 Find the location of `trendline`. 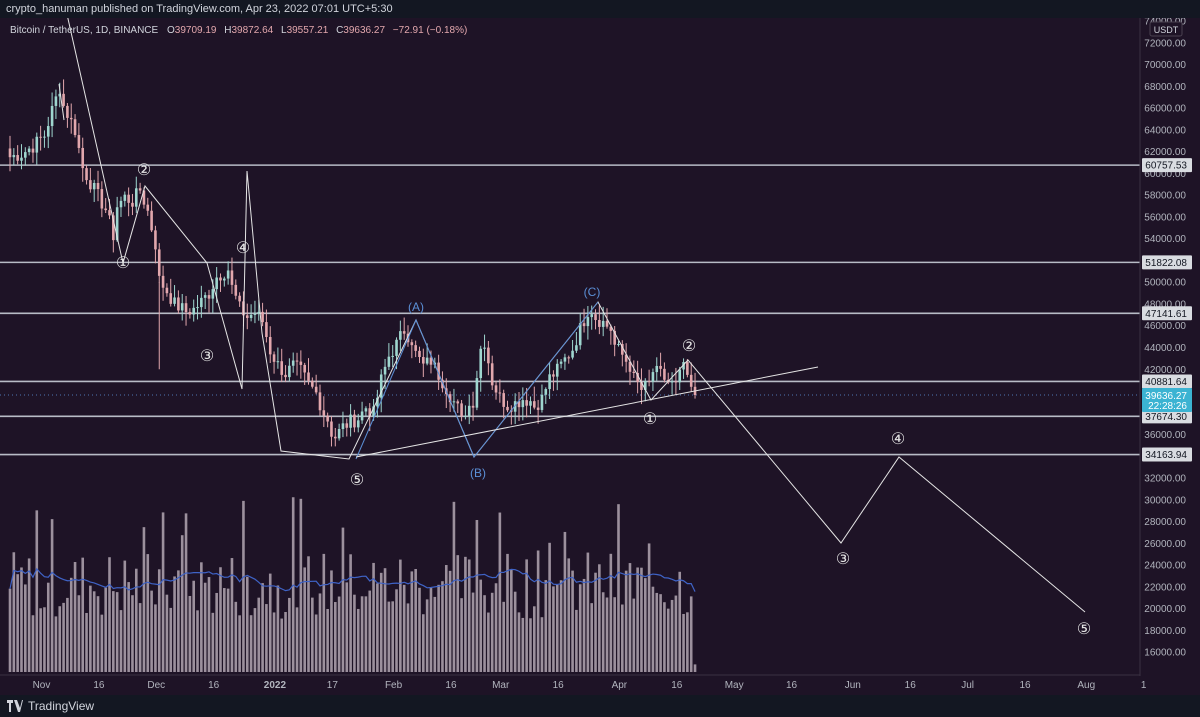

trendline is located at coordinates (587, 412).